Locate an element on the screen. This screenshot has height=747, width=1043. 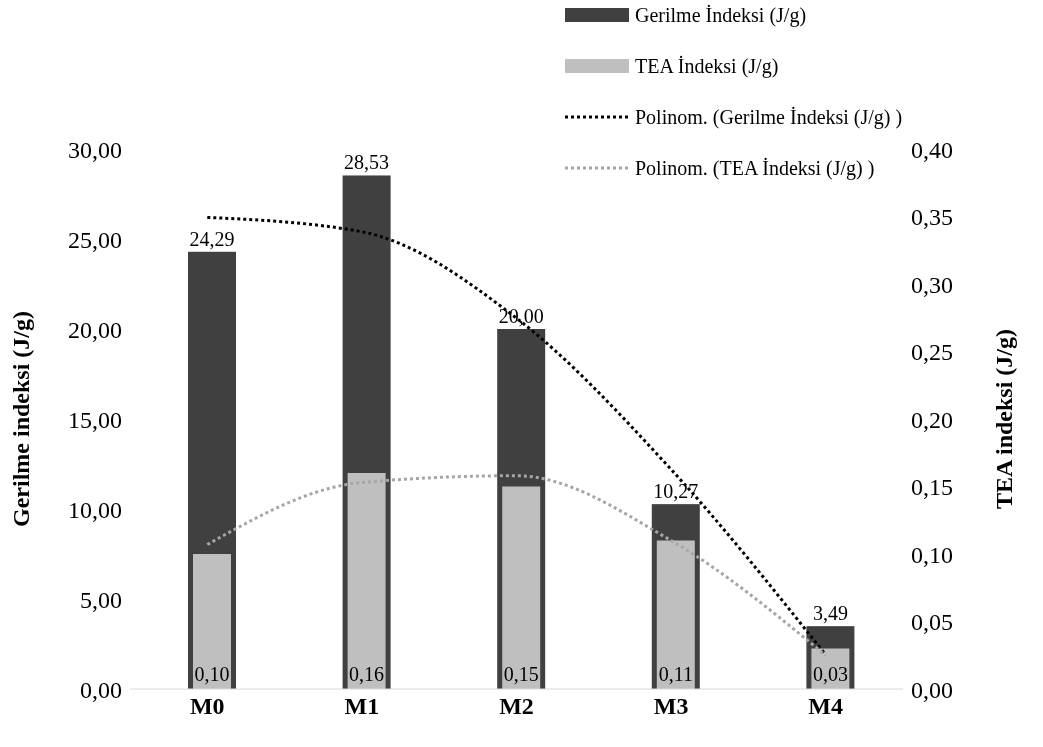
data-label: 28,53 is located at coordinates (367, 162).